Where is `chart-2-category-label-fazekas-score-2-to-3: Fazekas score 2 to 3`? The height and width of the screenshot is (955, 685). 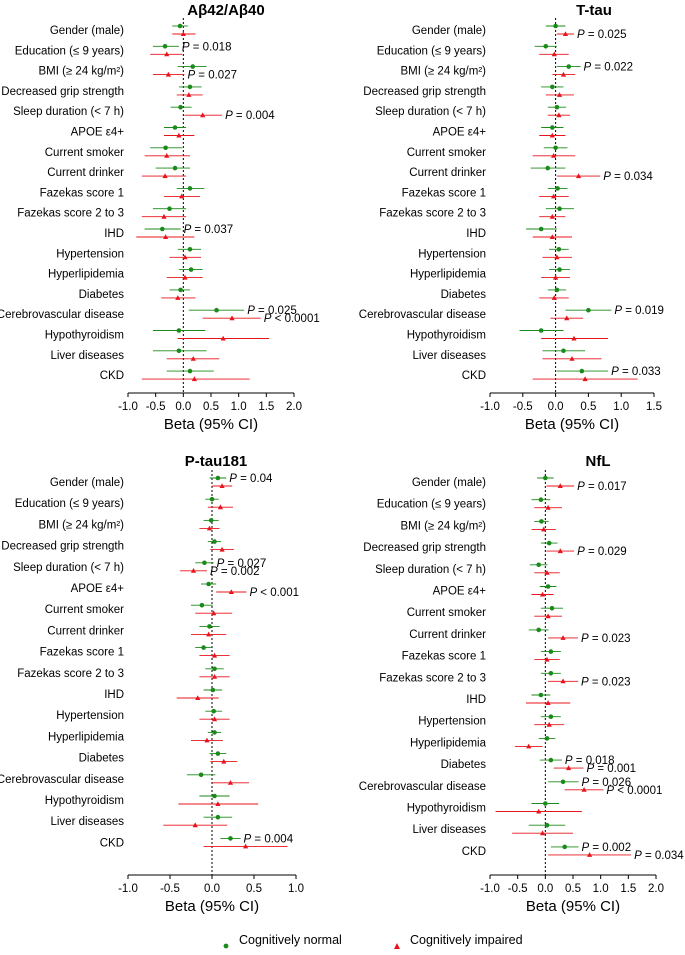 chart-2-category-label-fazekas-score-2-to-3: Fazekas score 2 to 3 is located at coordinates (432, 214).